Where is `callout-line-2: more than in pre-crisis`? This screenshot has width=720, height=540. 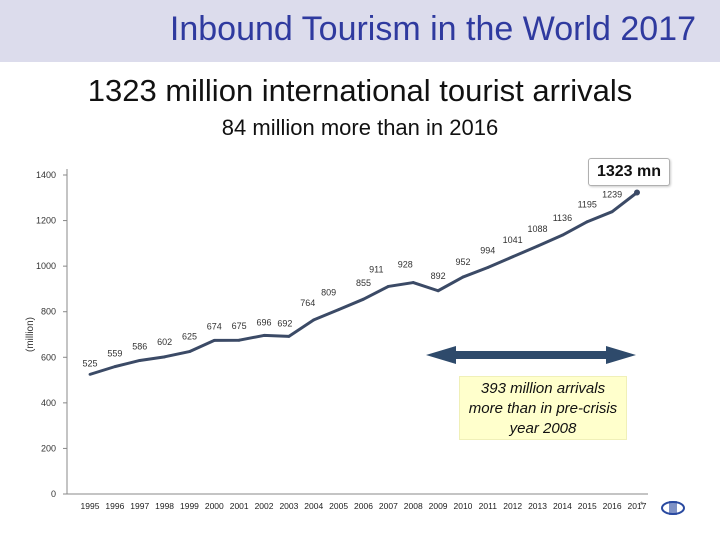
callout-line-2: more than in pre-crisis is located at coordinates (543, 408).